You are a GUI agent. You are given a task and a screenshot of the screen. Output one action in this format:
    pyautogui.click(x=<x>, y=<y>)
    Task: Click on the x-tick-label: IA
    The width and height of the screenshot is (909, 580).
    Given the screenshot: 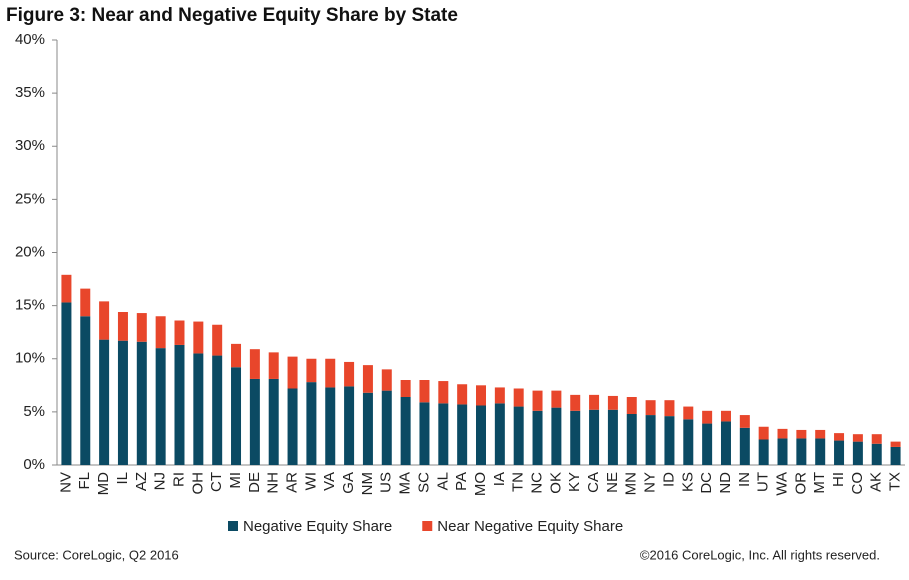 What is the action you would take?
    pyautogui.click(x=499, y=479)
    